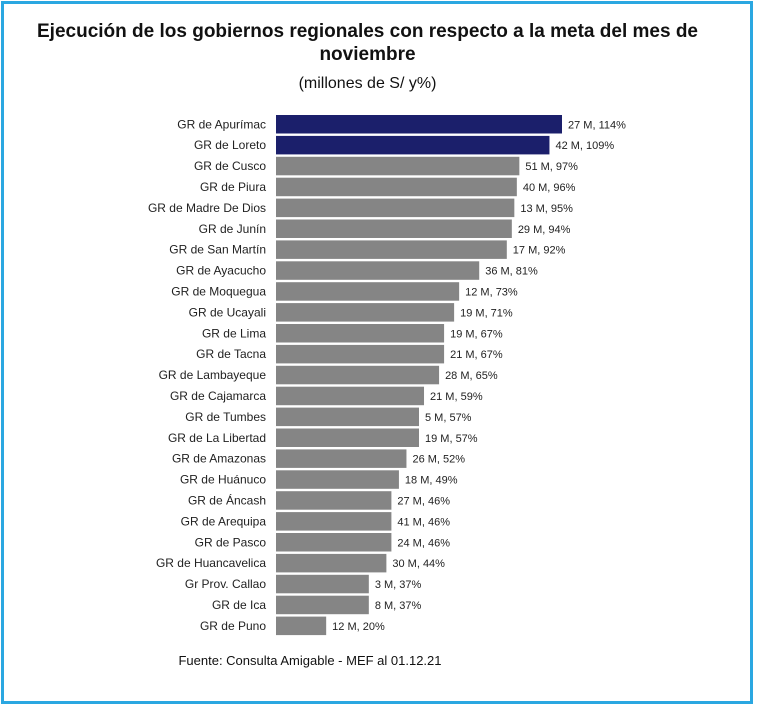 The height and width of the screenshot is (711, 760). I want to click on category-label: GR de Cajamarca, so click(218, 396).